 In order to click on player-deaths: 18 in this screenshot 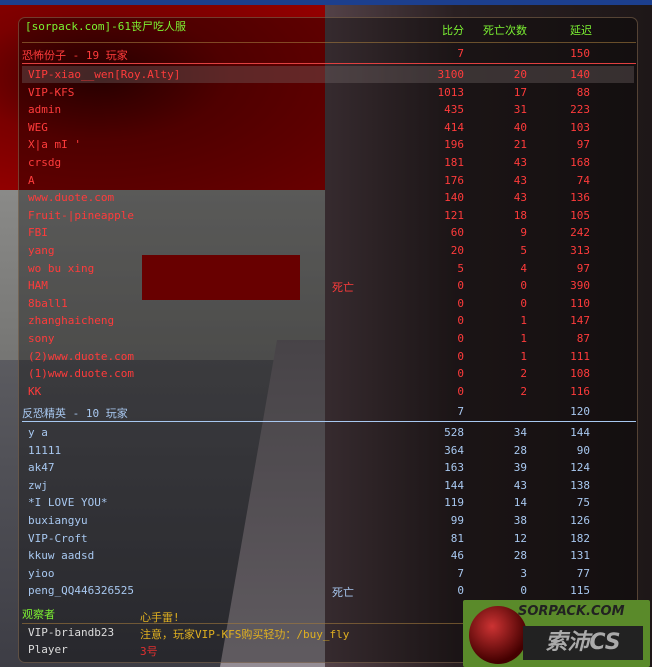, I will do `click(520, 215)`.